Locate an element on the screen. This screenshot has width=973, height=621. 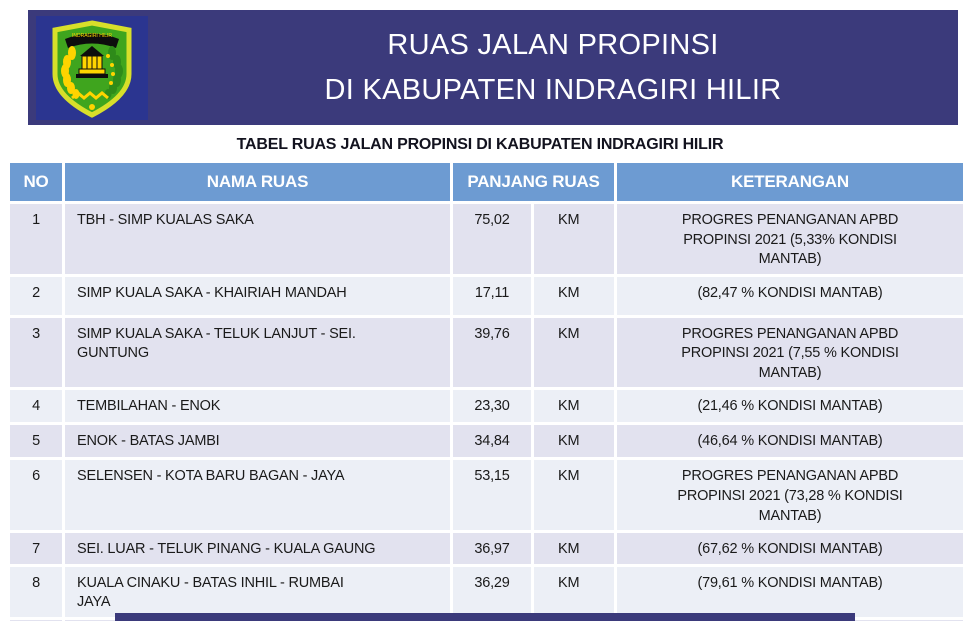
emblem-wave-banner is located at coordinates (90, 95).